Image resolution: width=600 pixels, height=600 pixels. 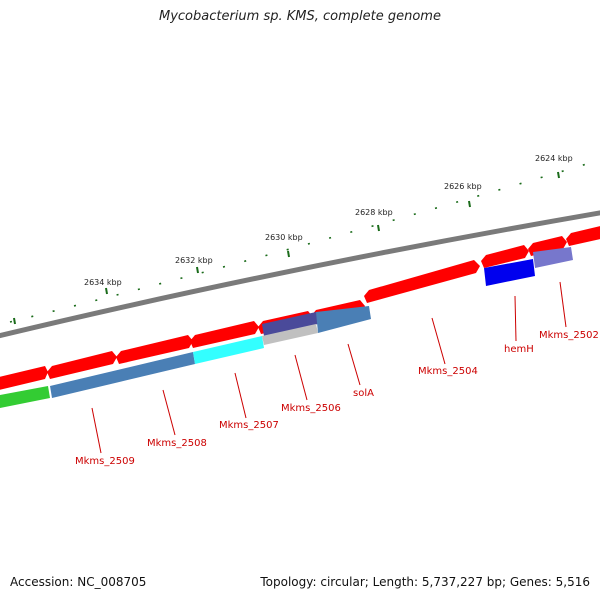 I want to click on gene-label-sola: solA, so click(x=363, y=393).